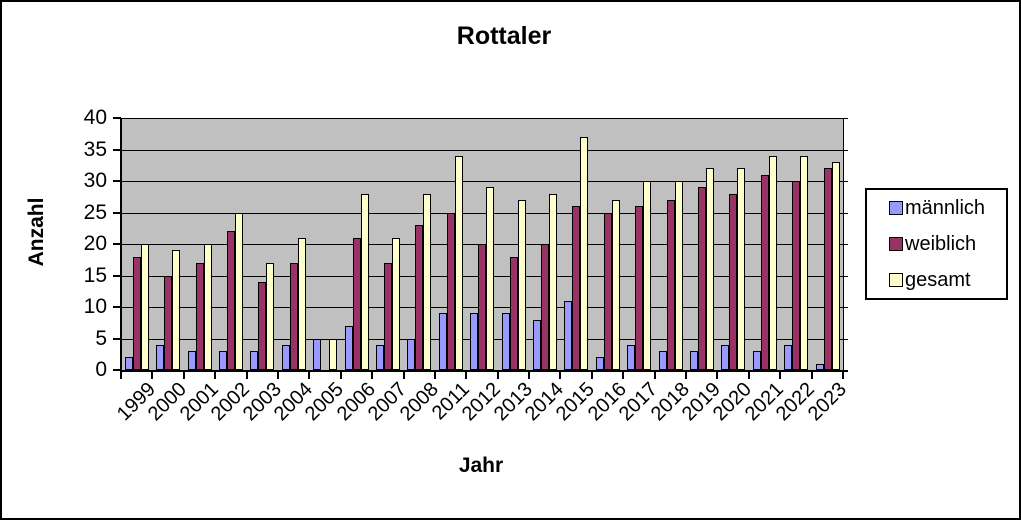 The image size is (1021, 520). What do you see at coordinates (505, 341) in the screenshot?
I see `bar-maennlich-2013` at bounding box center [505, 341].